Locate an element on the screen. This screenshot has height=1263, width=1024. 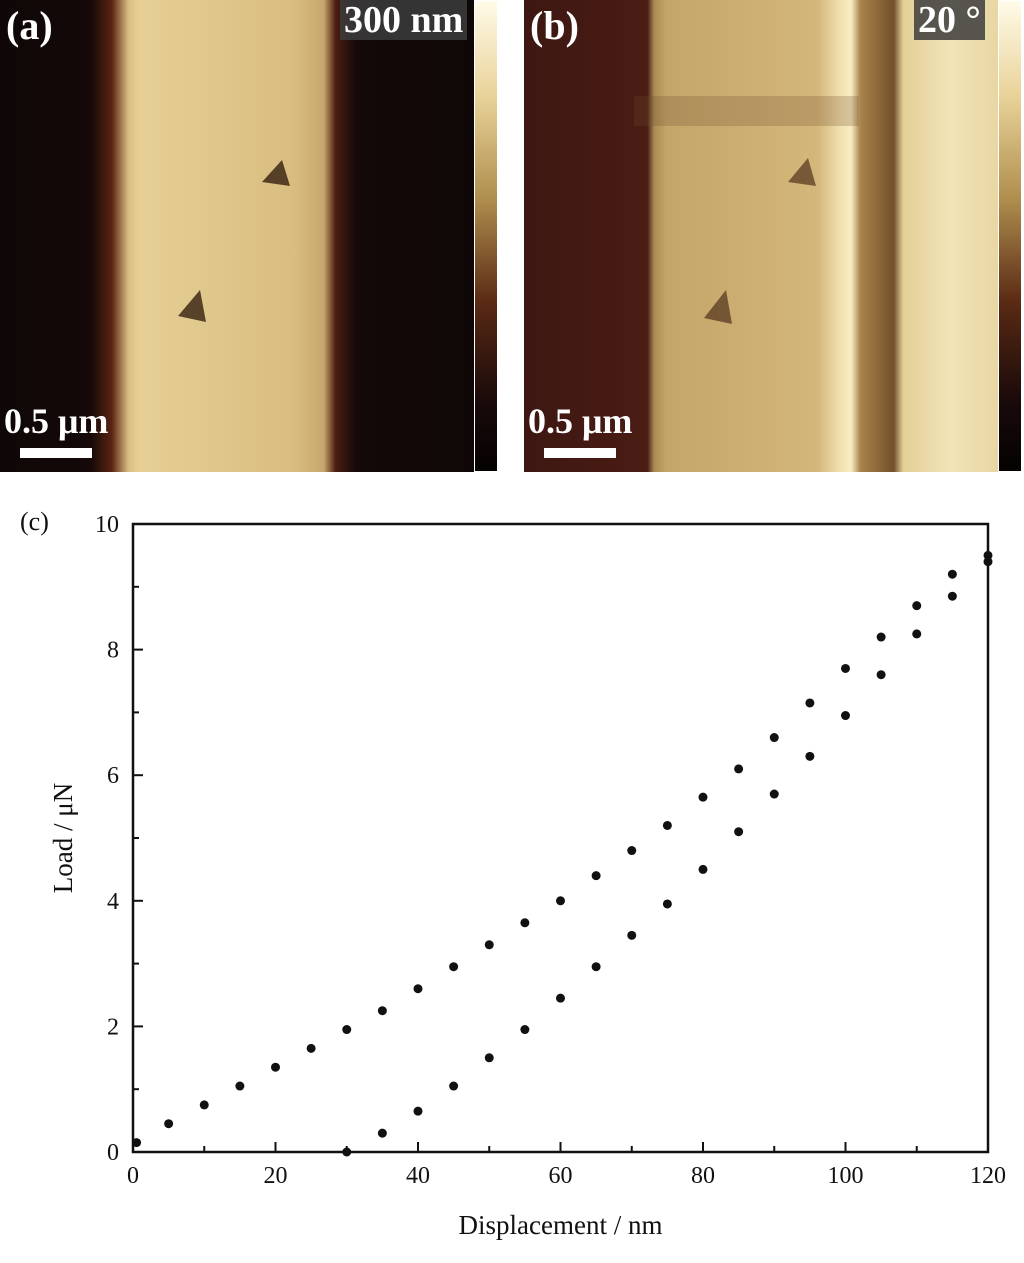
y-tick-label: 4 is located at coordinates (113, 902).